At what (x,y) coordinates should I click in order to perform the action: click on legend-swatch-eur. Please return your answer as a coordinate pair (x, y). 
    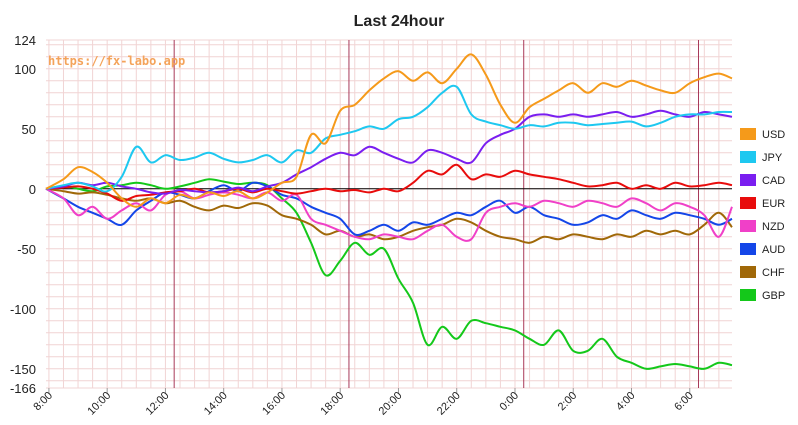
    Looking at the image, I should click on (748, 203).